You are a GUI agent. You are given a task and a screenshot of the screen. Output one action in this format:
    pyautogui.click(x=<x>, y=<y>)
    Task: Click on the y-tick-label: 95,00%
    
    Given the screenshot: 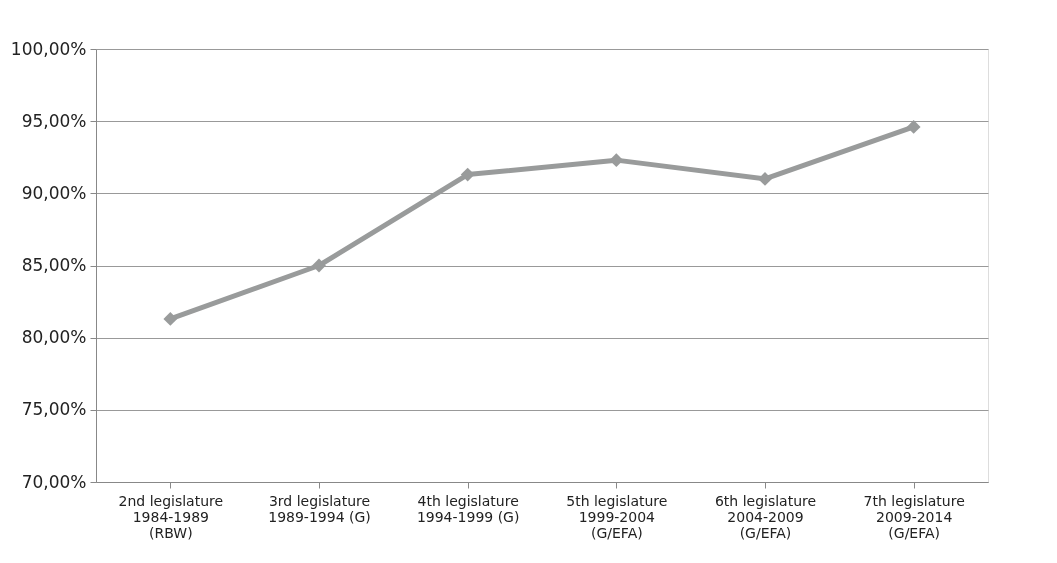 What is the action you would take?
    pyautogui.click(x=54, y=120)
    